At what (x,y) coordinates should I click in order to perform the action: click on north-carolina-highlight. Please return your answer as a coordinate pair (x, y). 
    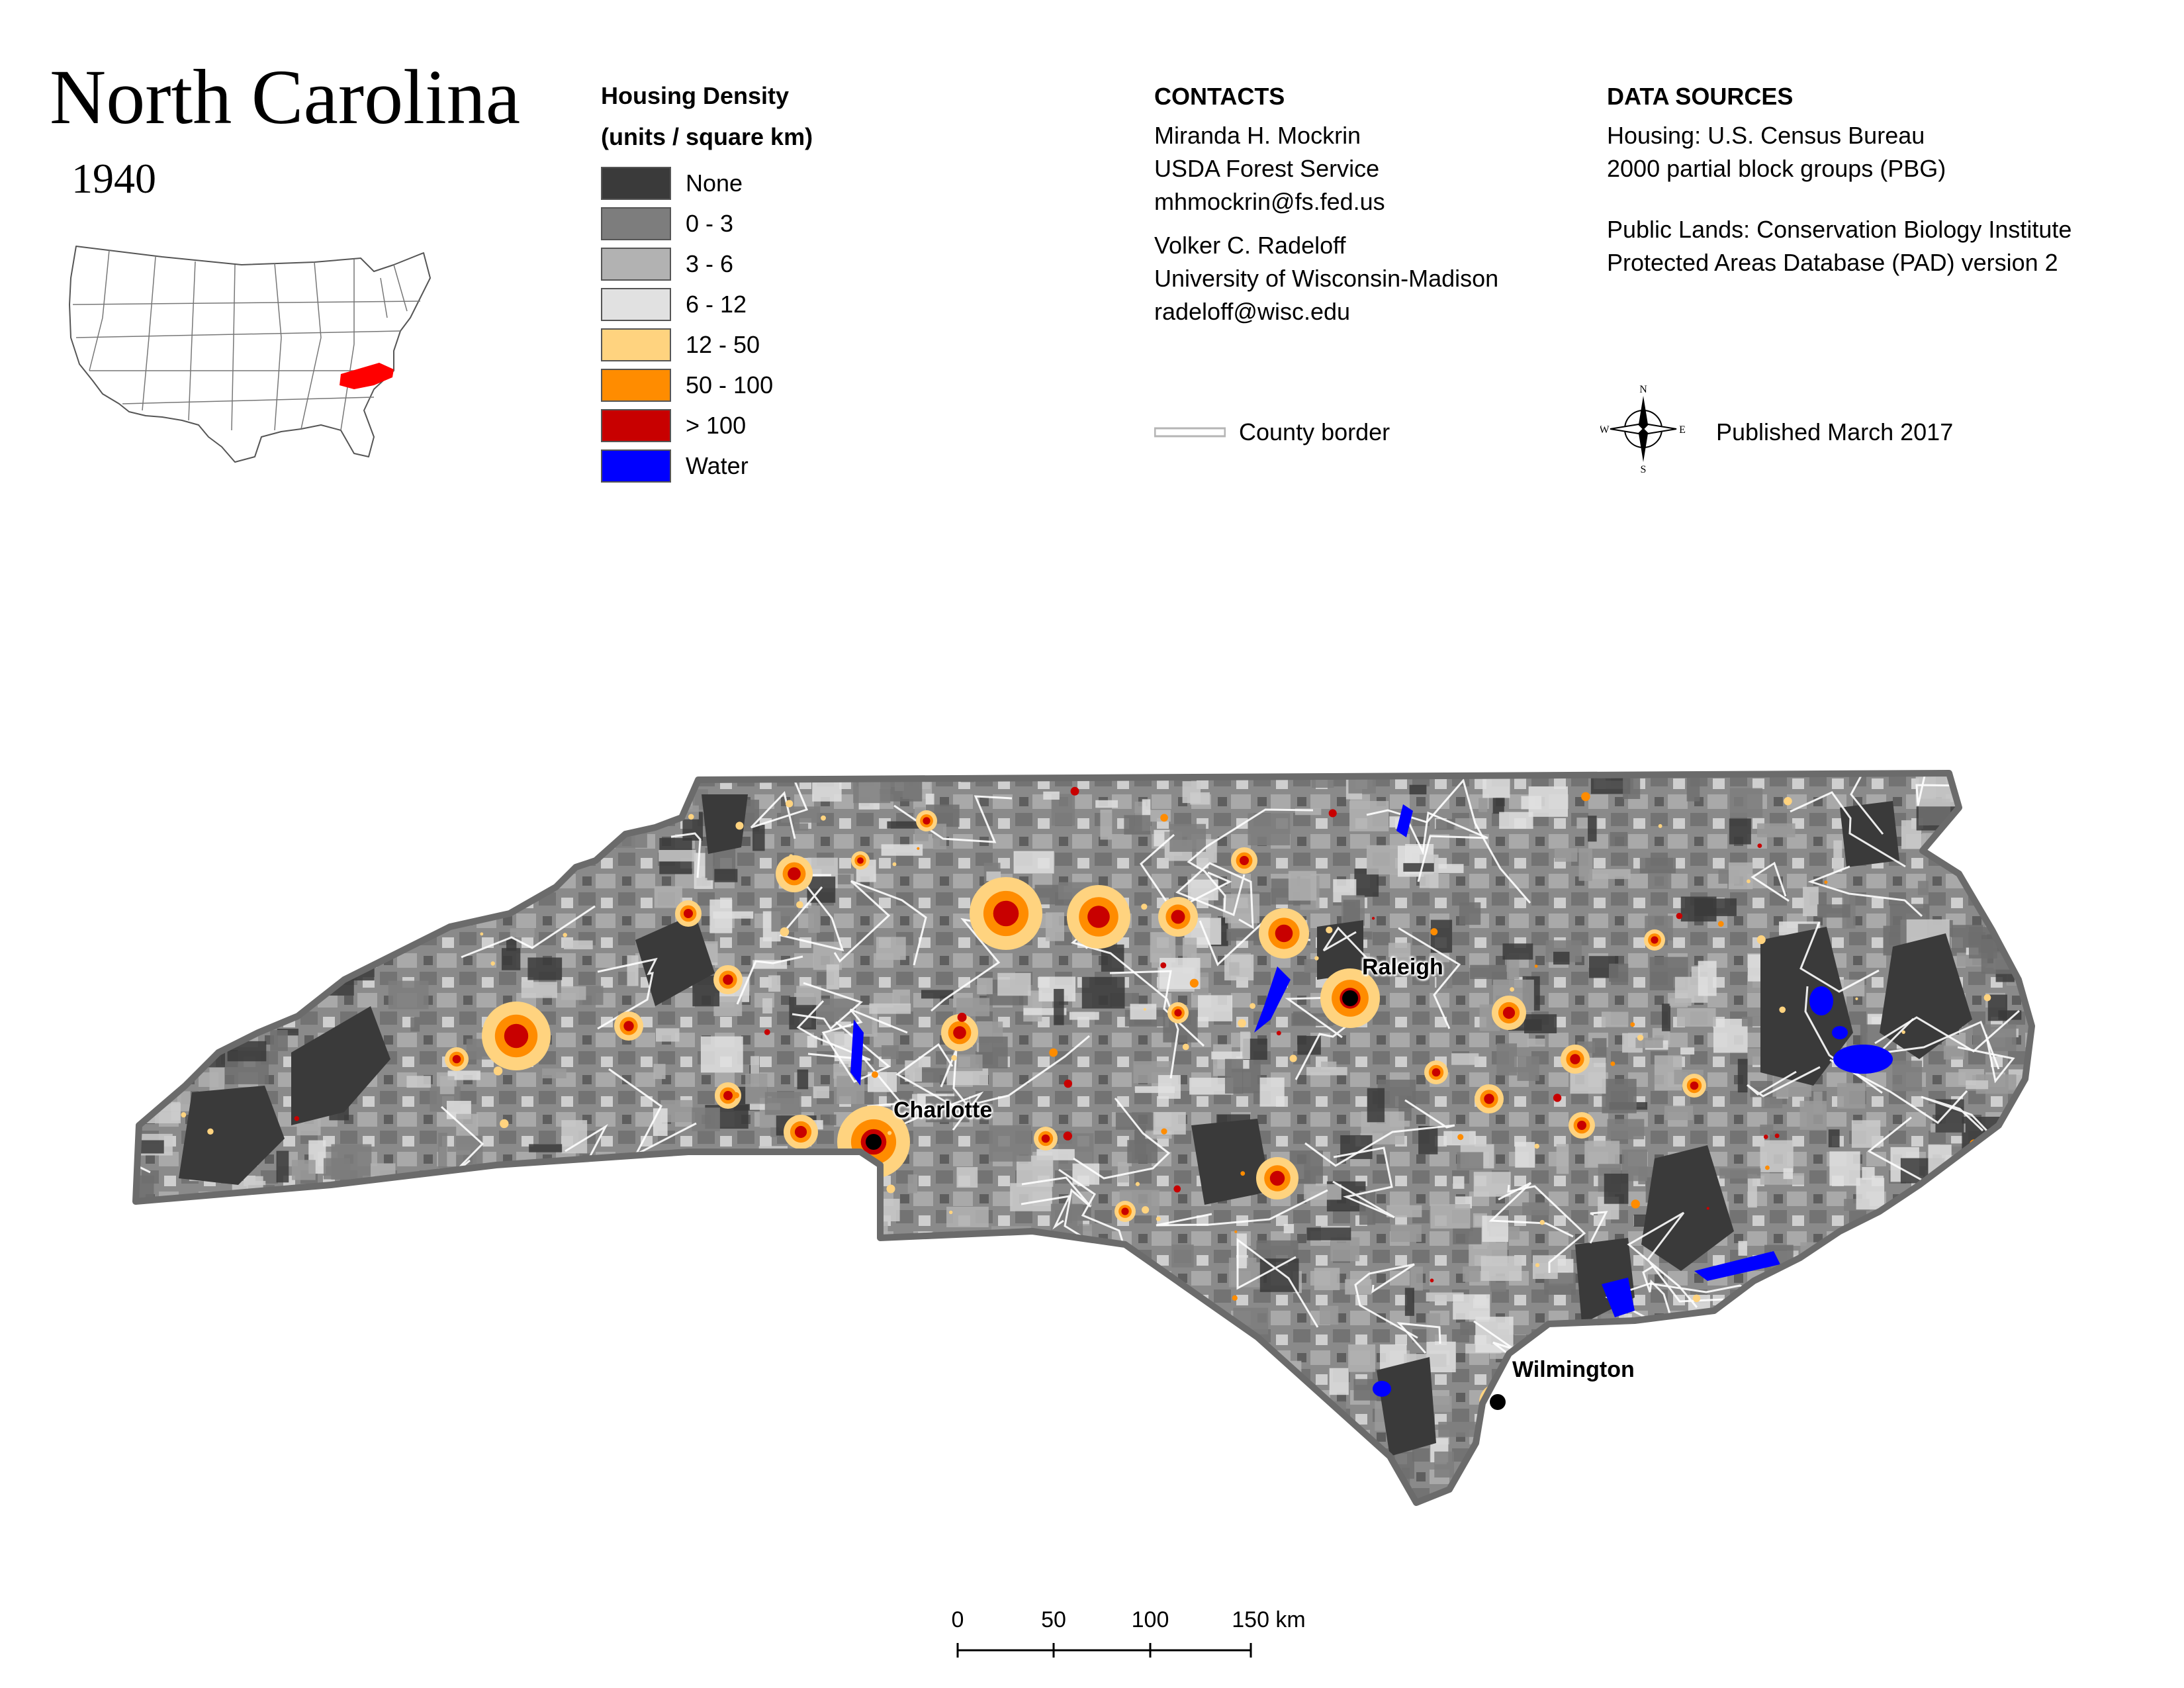
    Looking at the image, I should click on (367, 376).